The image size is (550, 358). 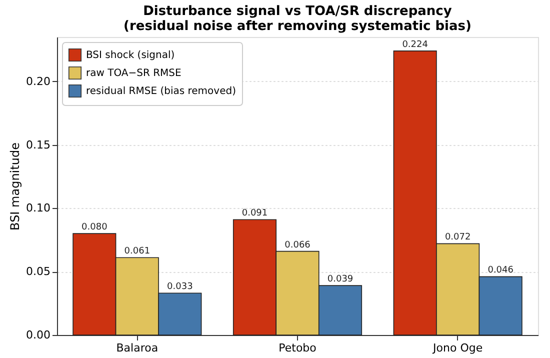 What do you see at coordinates (38, 335) in the screenshot?
I see `y-tick-label: 0.00` at bounding box center [38, 335].